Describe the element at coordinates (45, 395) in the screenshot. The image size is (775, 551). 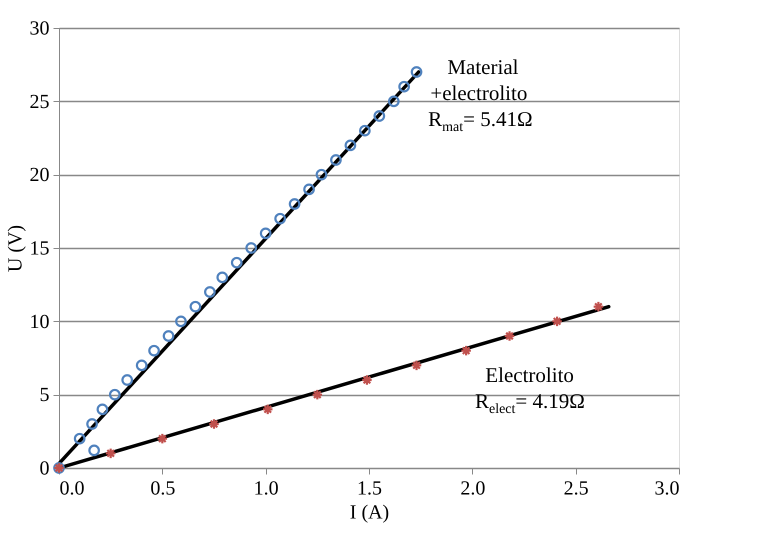
I see `y-tick-label: 5` at that location.